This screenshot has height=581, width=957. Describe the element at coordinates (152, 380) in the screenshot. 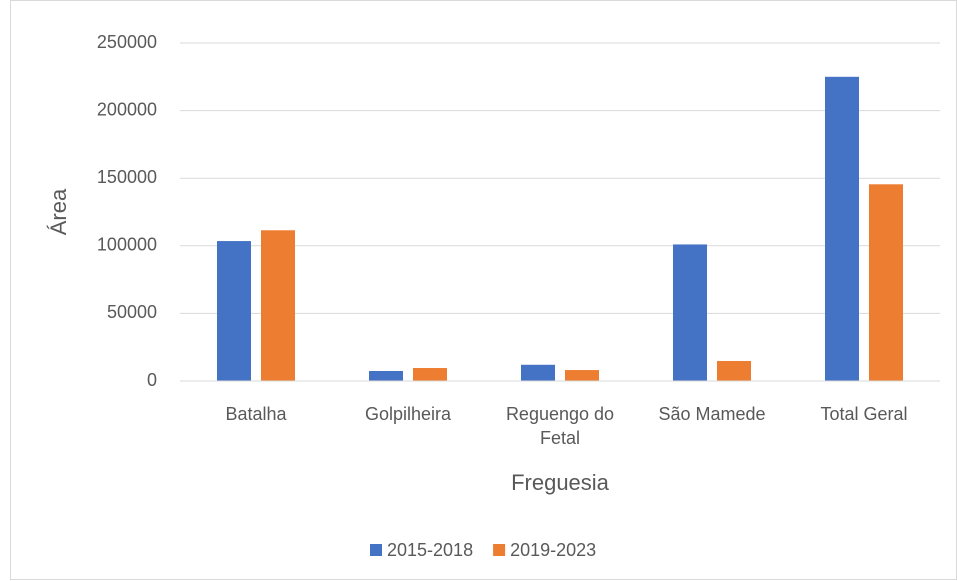

I see `y-tick-label: 0` at that location.